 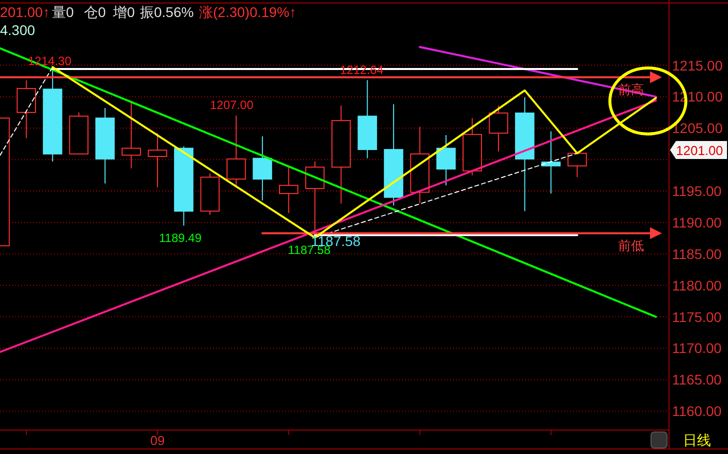 I want to click on annotation: 振0.56%, so click(x=167, y=12).